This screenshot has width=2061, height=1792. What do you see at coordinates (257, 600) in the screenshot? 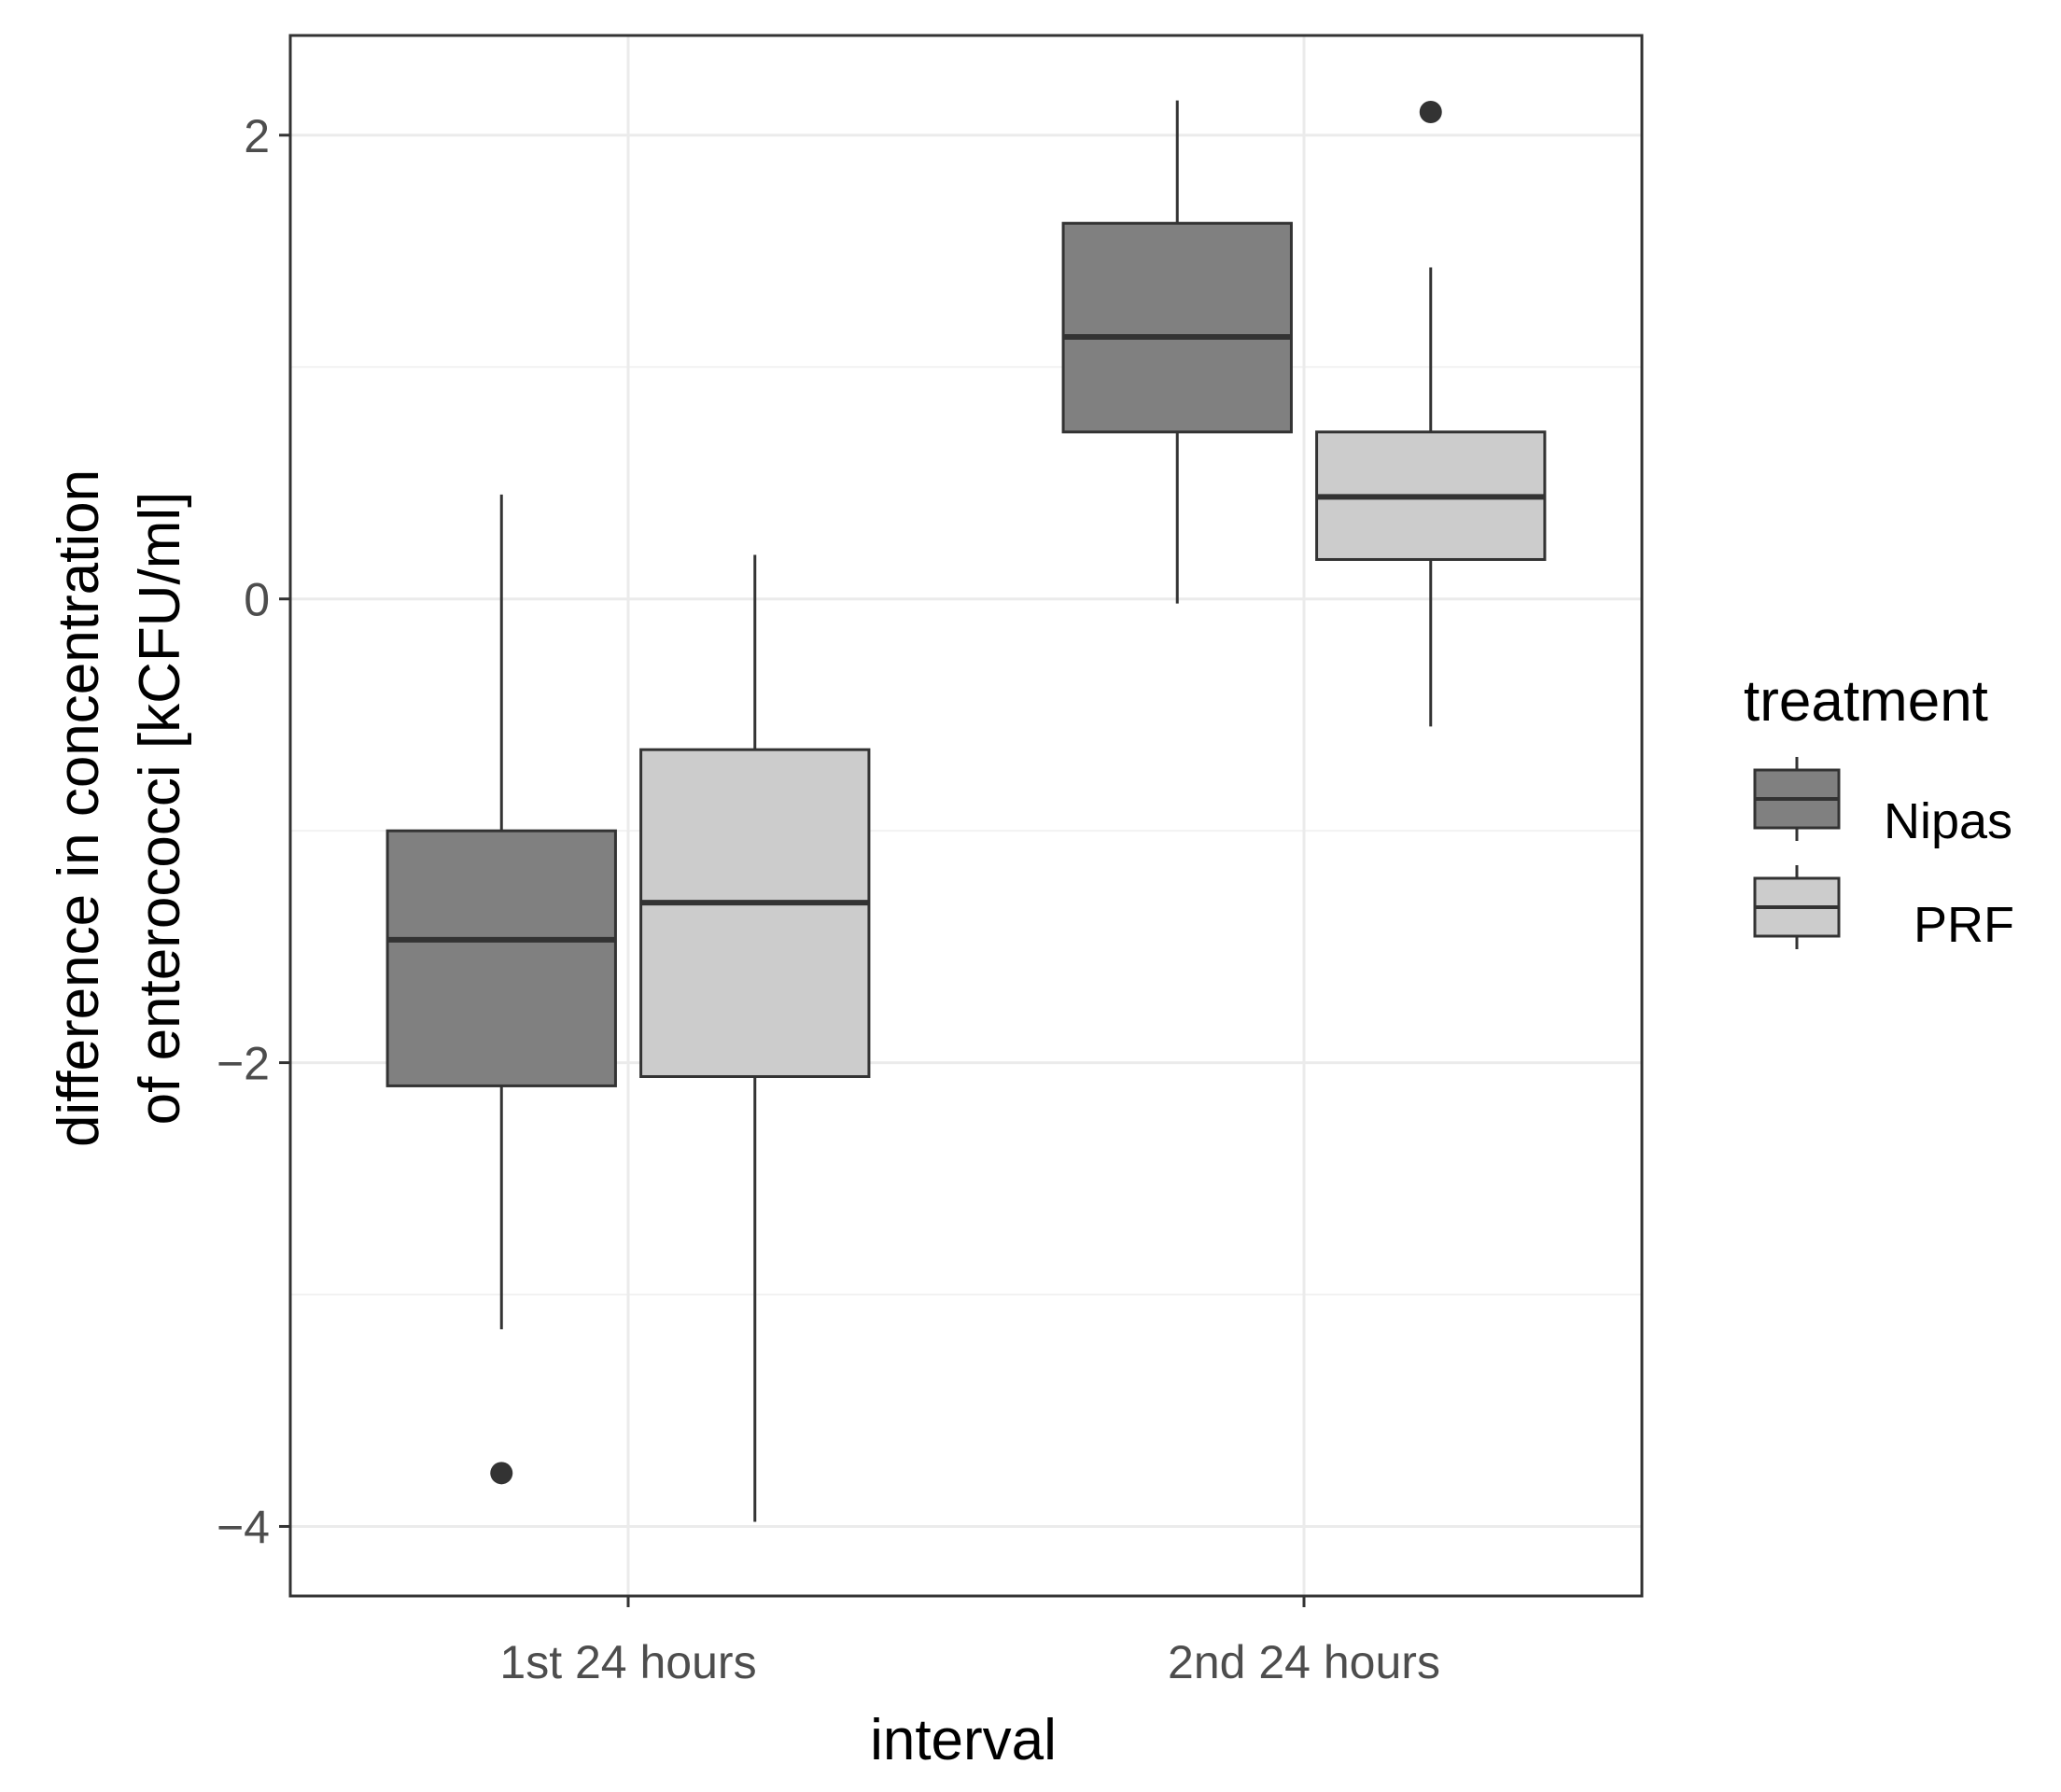
I see `y-tick-label: 0` at bounding box center [257, 600].